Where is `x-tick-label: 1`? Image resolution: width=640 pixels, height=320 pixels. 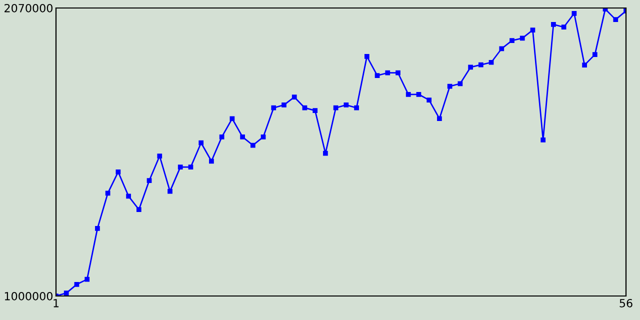 x-tick-label: 1 is located at coordinates (56, 303).